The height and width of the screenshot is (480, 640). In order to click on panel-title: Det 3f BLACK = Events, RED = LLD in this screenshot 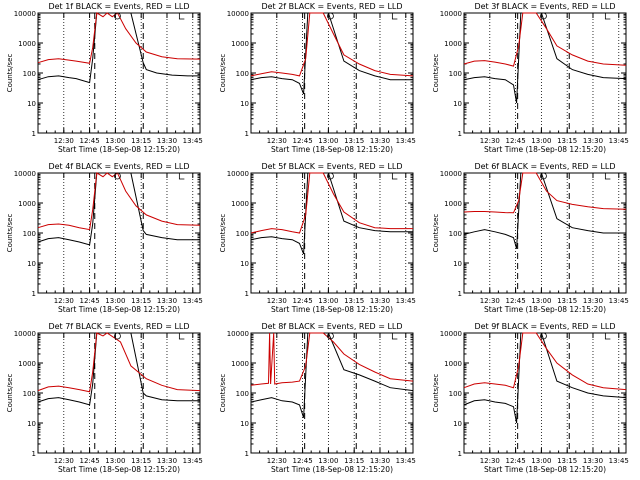, I will do `click(544, 6)`.